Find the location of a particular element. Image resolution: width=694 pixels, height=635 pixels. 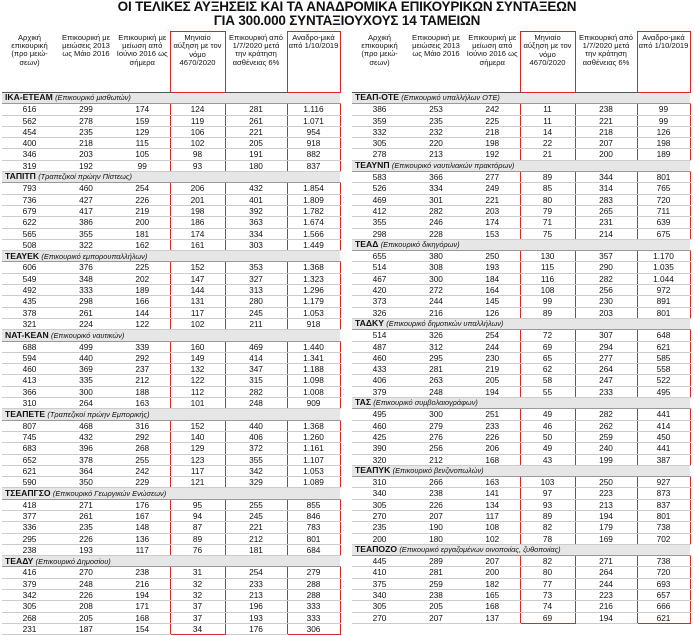

cell: 232 is located at coordinates (436, 132).